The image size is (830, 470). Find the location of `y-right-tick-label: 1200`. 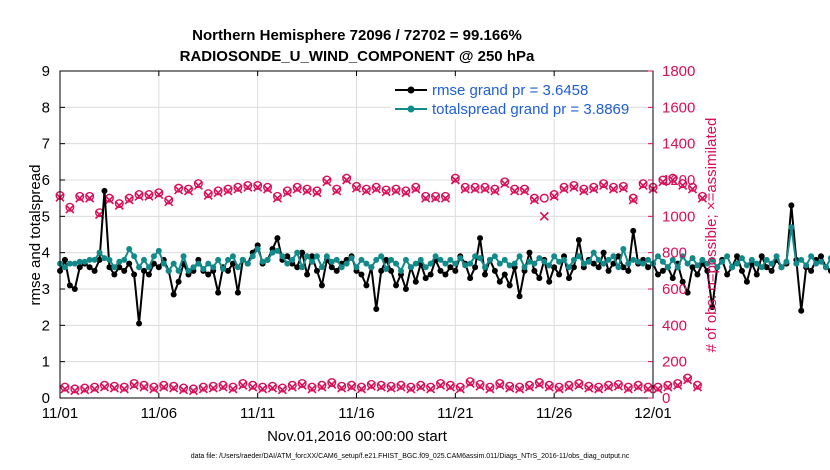

y-right-tick-label: 1200 is located at coordinates (678, 180).